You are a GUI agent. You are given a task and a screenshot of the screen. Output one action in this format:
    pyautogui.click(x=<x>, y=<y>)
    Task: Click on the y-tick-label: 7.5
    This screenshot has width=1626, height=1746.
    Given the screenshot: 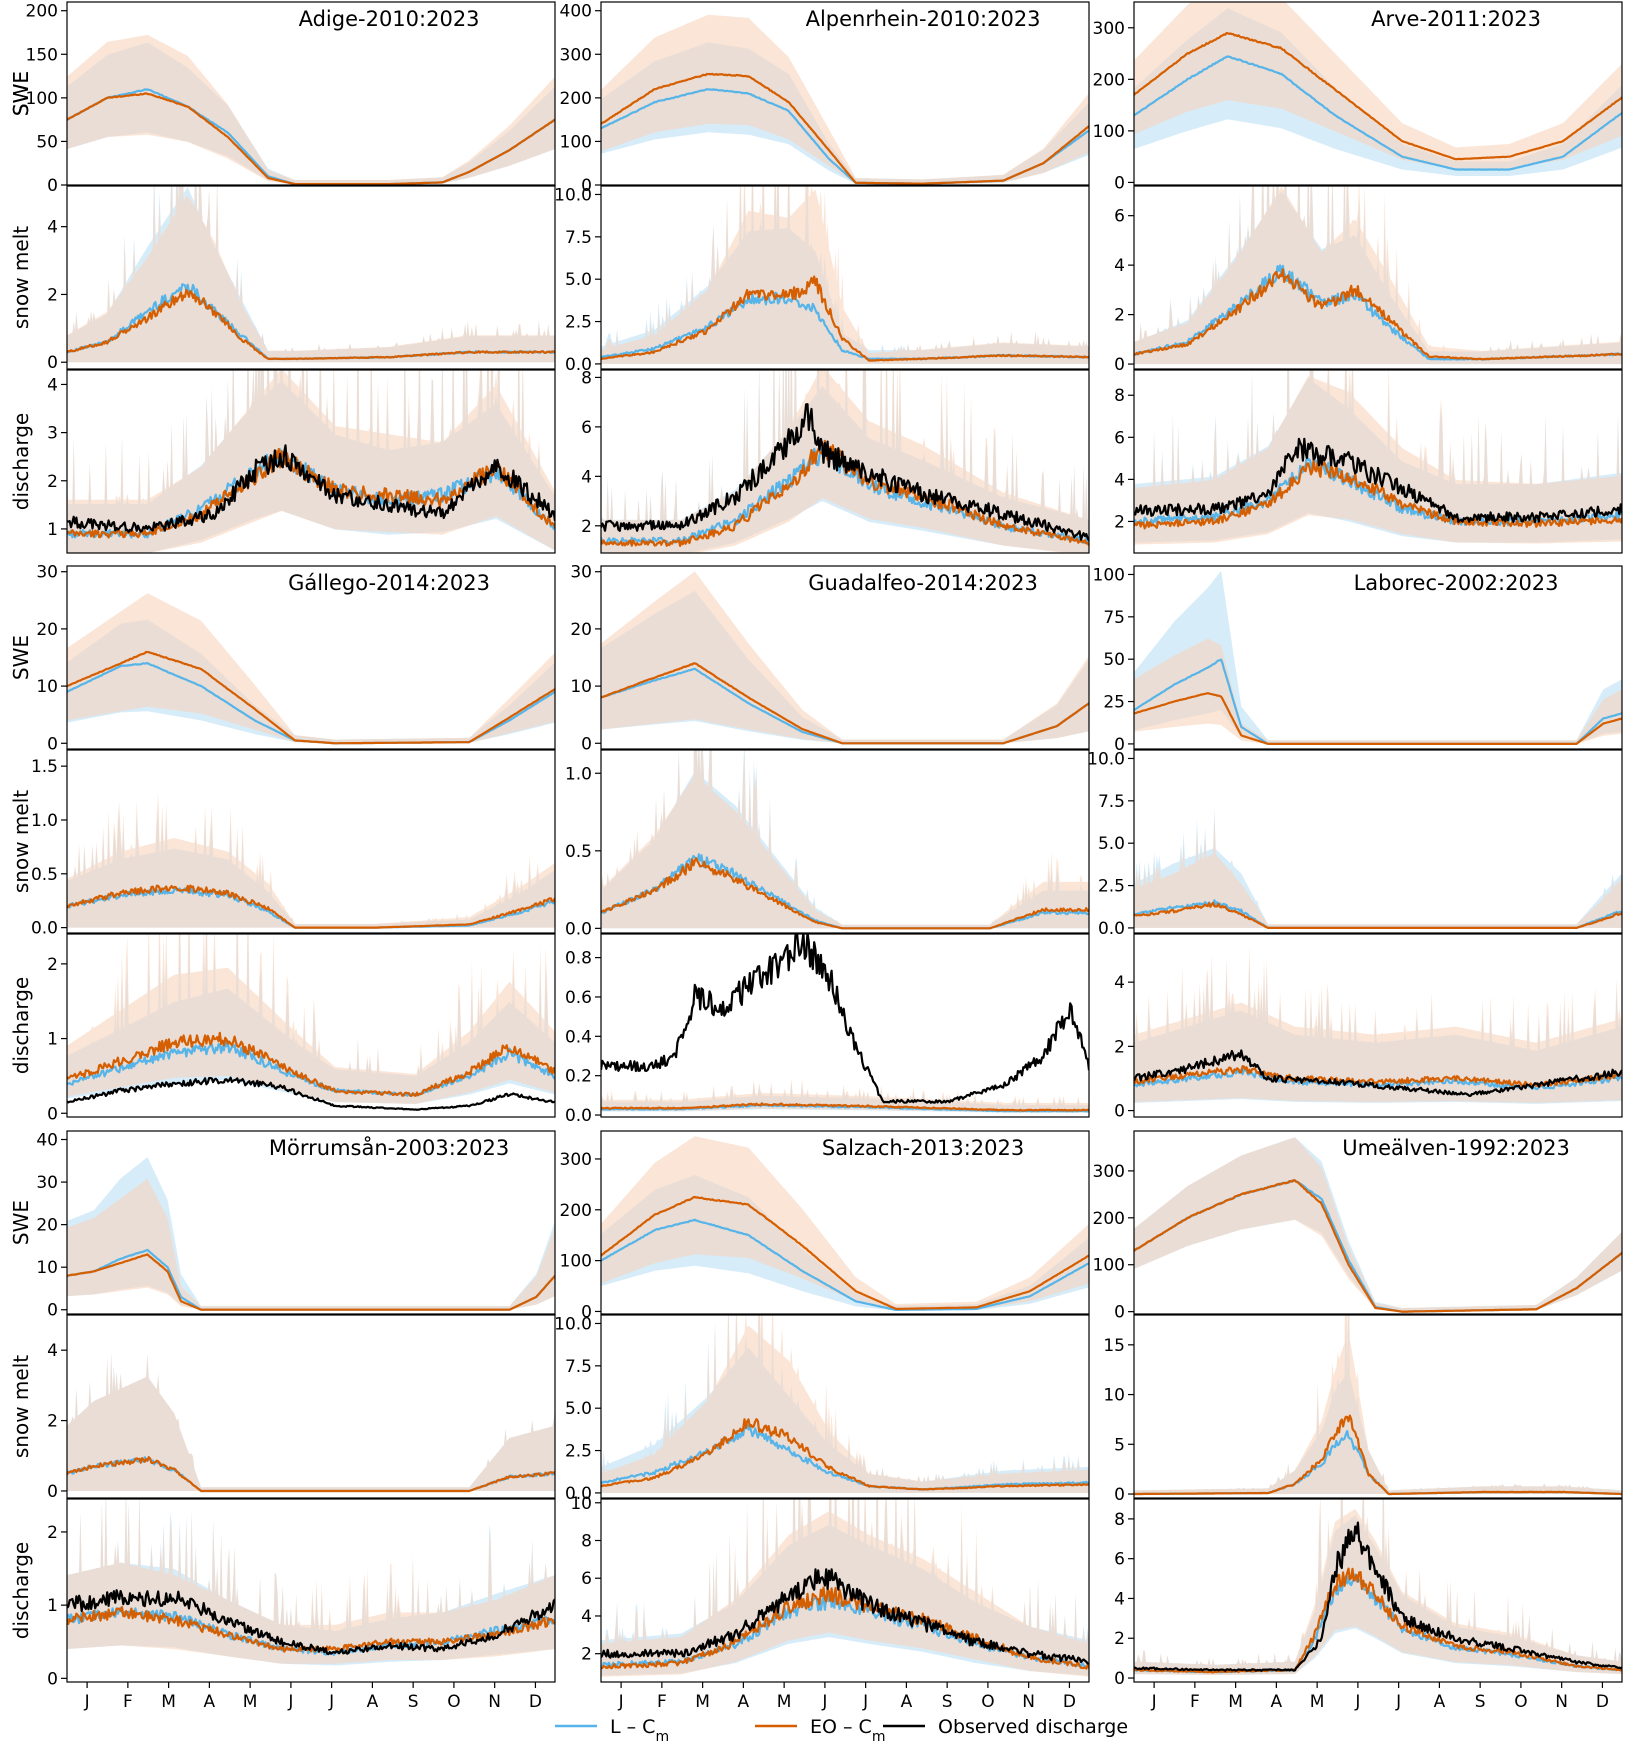 What is the action you would take?
    pyautogui.click(x=578, y=1367)
    